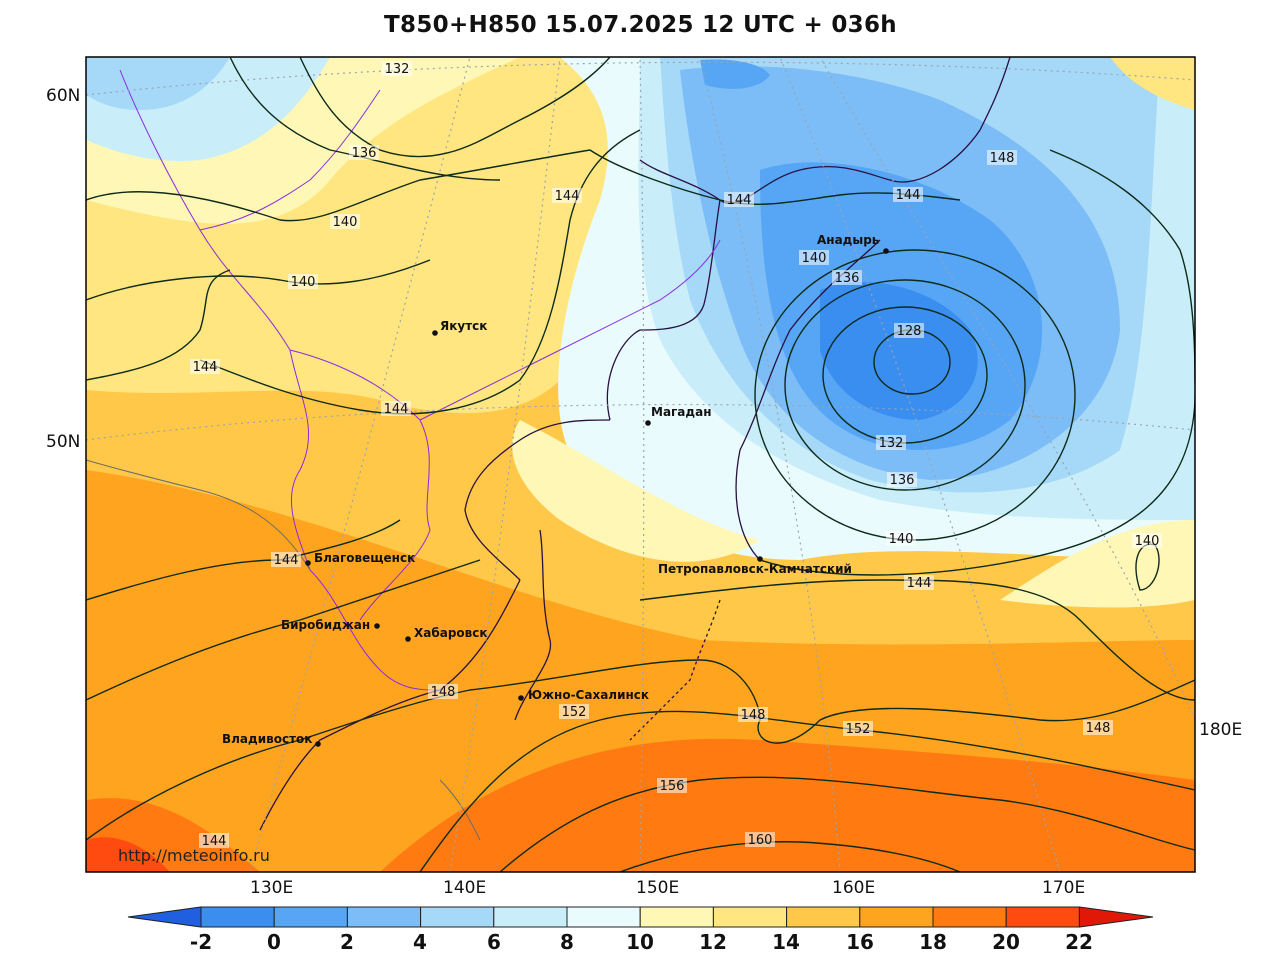 Image resolution: width=1281 pixels, height=963 pixels. Describe the element at coordinates (63, 96) in the screenshot. I see `lat-label-60n: 60N` at that location.